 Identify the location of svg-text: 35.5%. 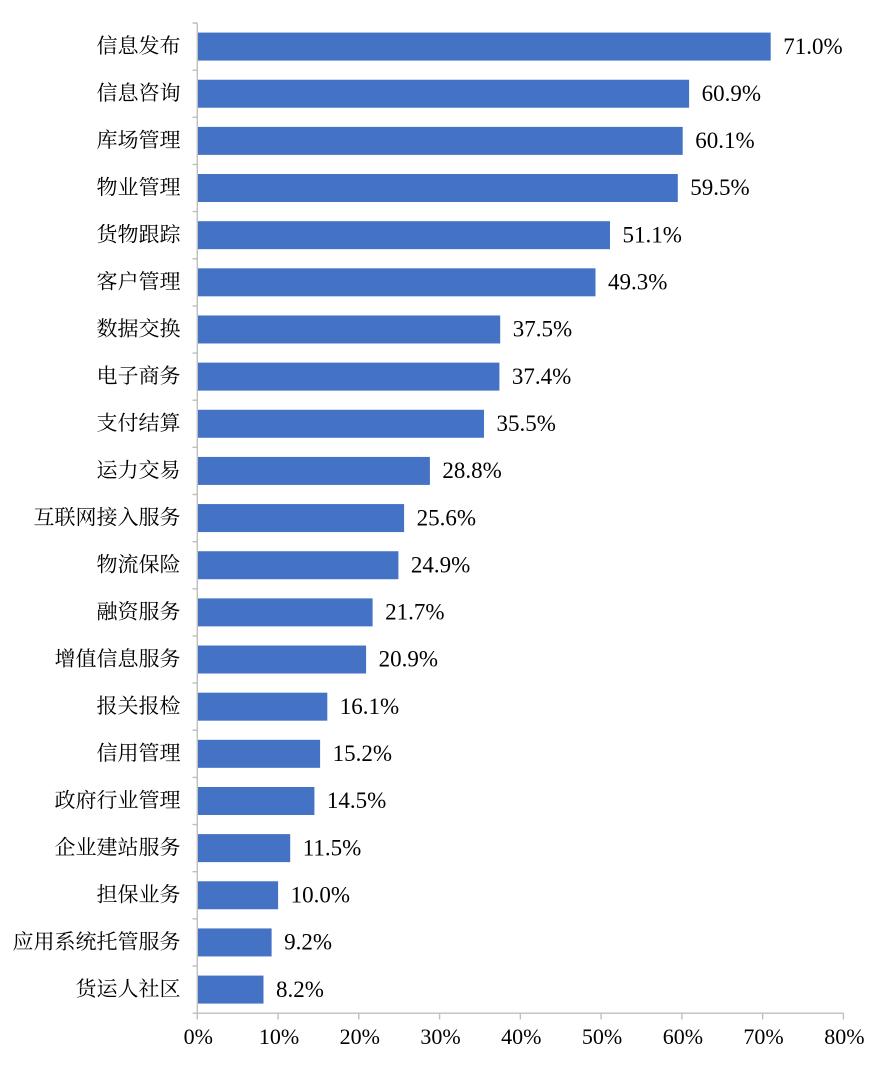
(526, 423).